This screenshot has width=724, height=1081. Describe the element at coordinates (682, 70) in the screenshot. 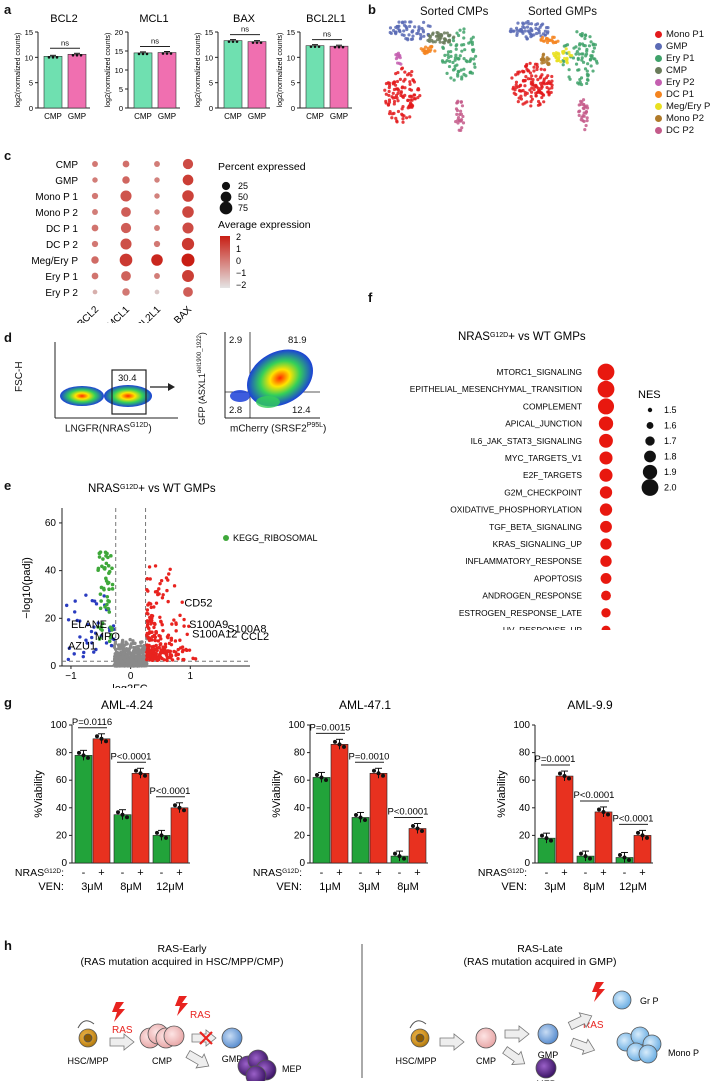

I see `legend-item-3: CMP` at that location.